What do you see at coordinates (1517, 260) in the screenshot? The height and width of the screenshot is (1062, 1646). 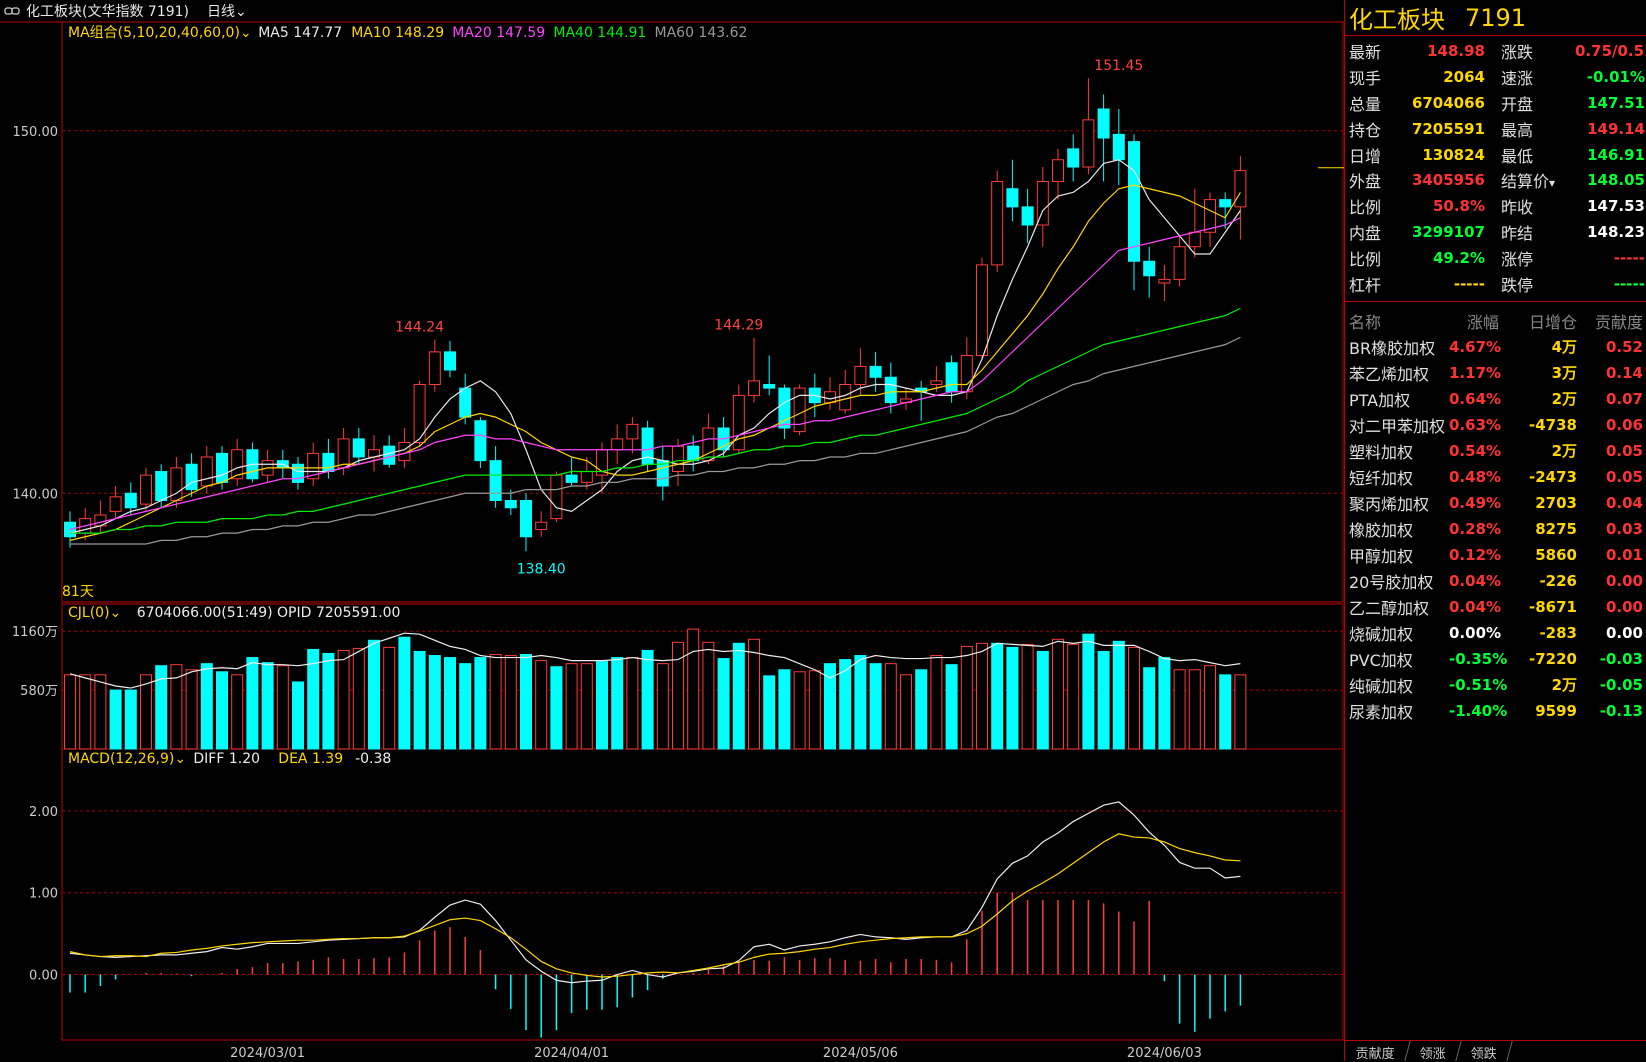 I see `quote-label: 涨停` at bounding box center [1517, 260].